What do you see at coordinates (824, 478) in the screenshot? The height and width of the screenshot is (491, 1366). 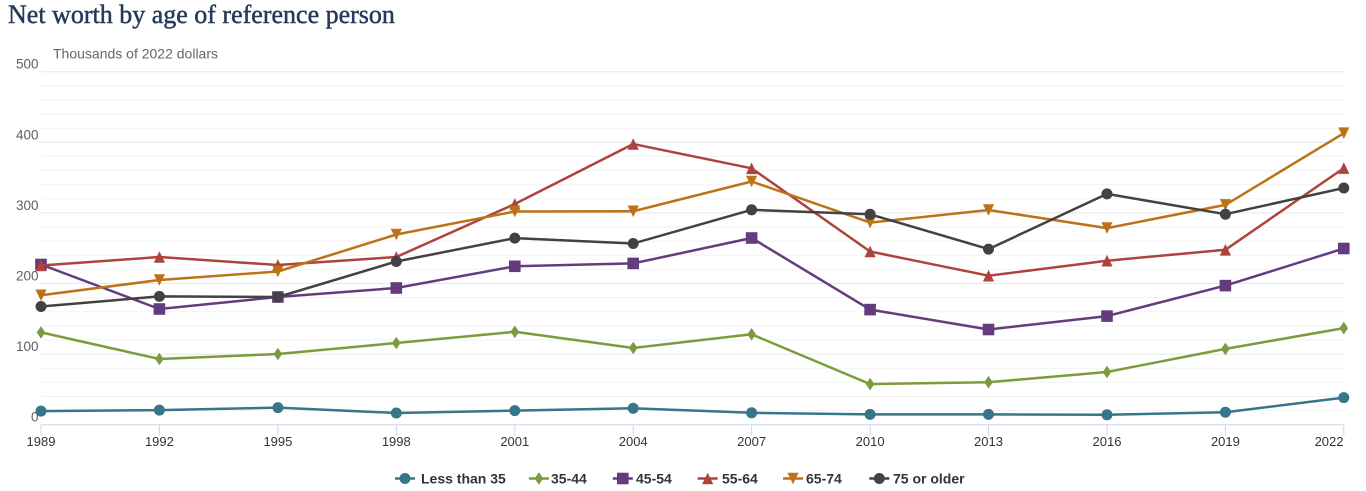 I see `svg-text: 65-74` at bounding box center [824, 478].